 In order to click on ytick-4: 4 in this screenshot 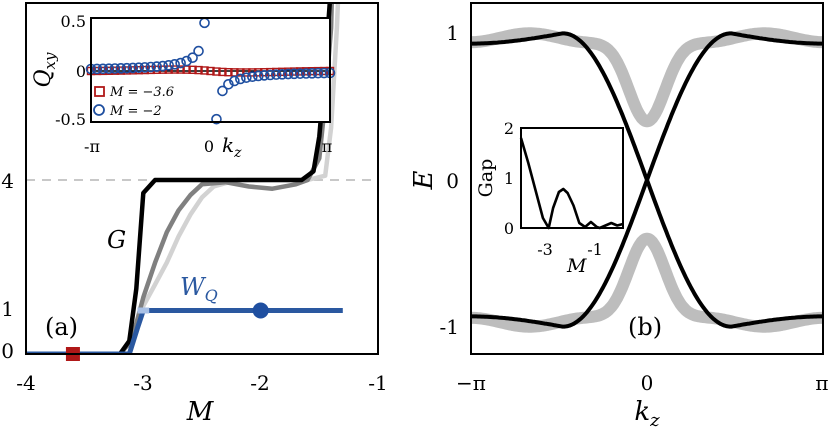, I will do `click(7, 181)`.